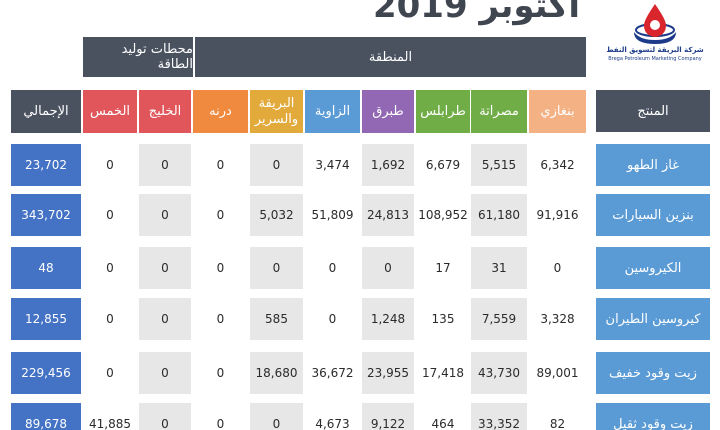  What do you see at coordinates (46, 268) in the screenshot?
I see `cell-total: 48` at bounding box center [46, 268].